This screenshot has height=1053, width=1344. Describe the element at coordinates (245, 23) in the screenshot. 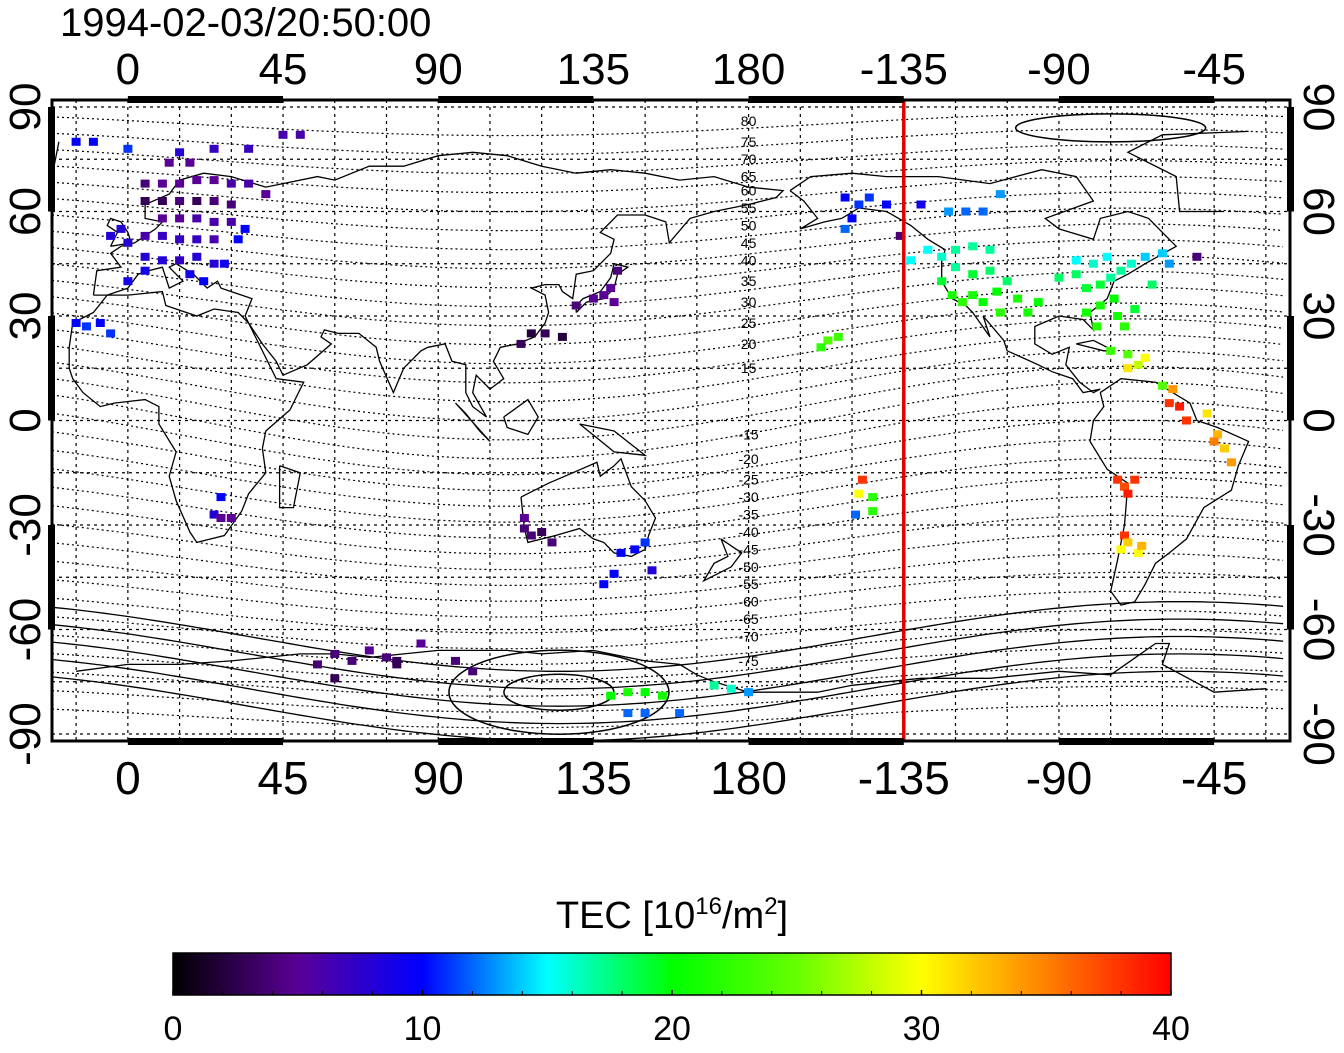

I see `timestamp-title: 1994-02-03/20:50:00` at that location.